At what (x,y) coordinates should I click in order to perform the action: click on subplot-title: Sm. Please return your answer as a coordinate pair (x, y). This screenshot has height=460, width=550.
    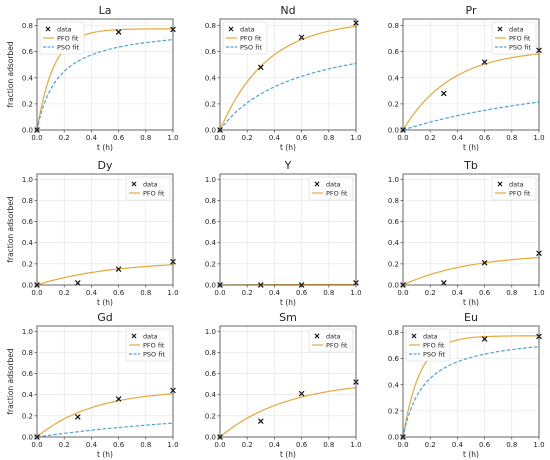
    Looking at the image, I should click on (288, 317).